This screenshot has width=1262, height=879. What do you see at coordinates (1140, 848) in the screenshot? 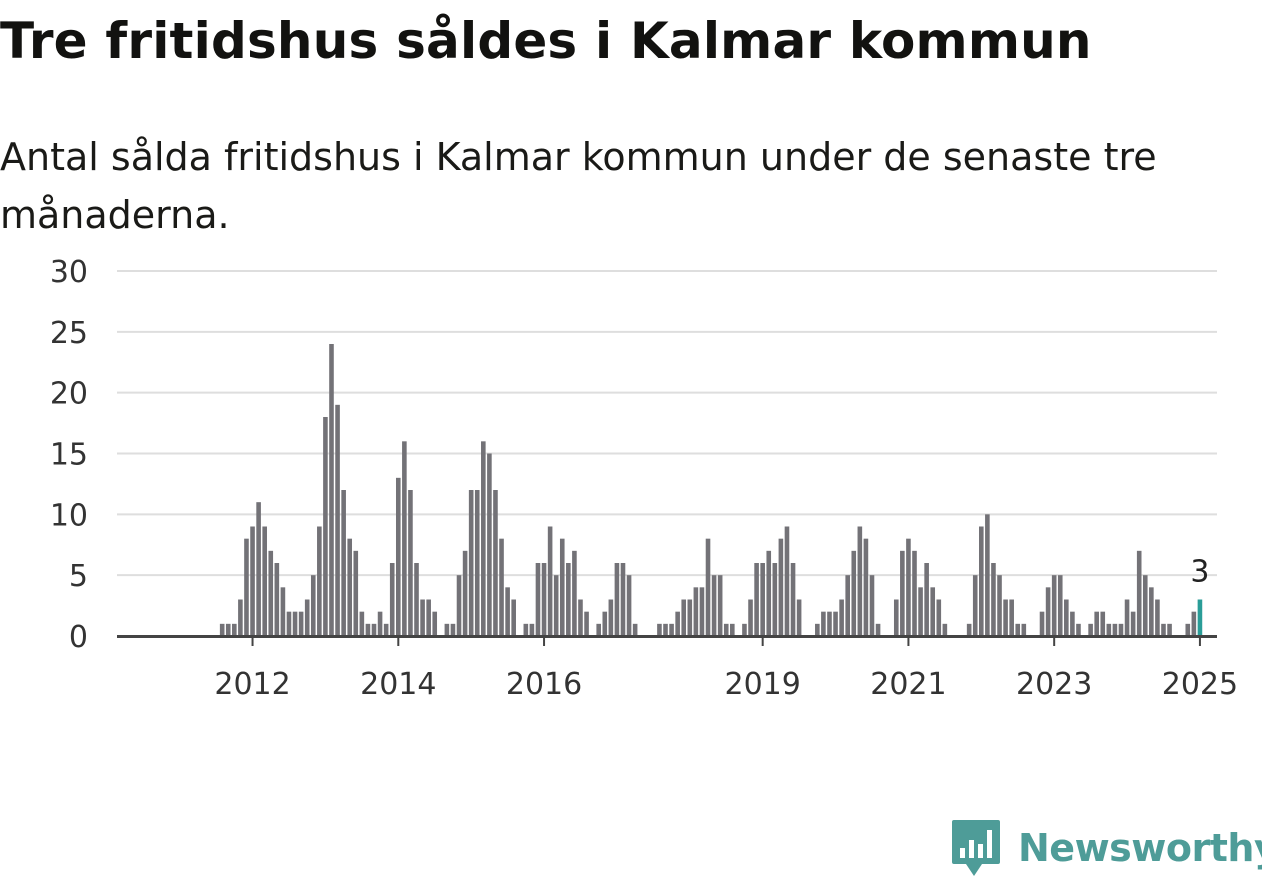
I see `brand-name: Newsworthy` at bounding box center [1140, 848].